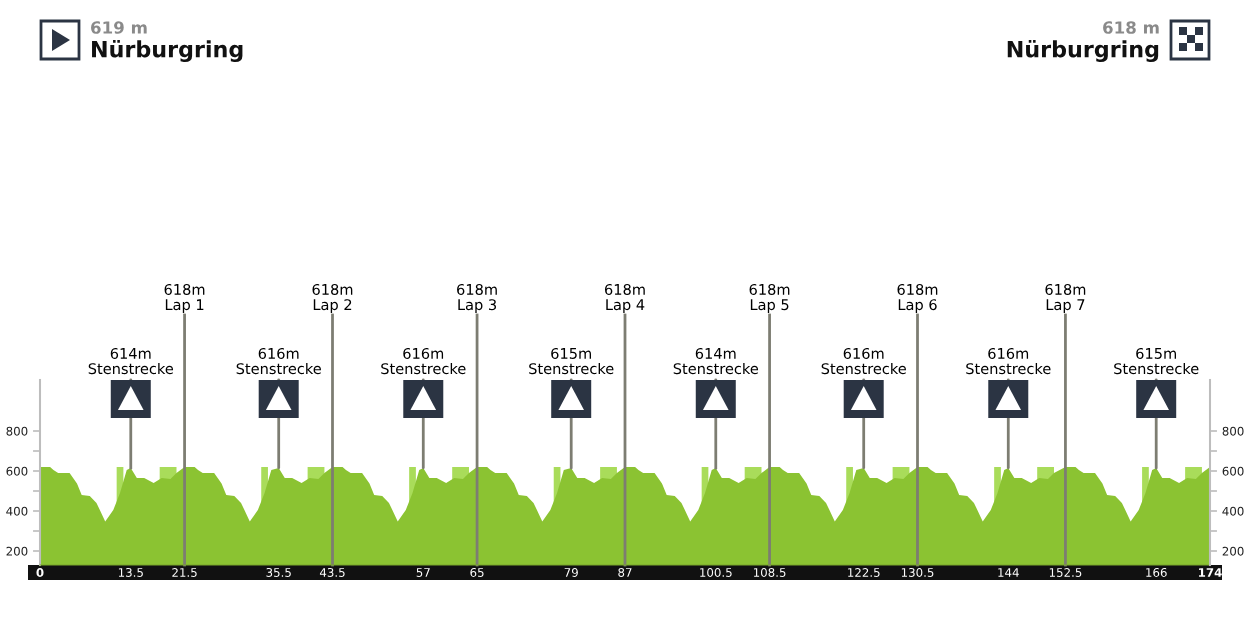 The height and width of the screenshot is (625, 1250). What do you see at coordinates (1083, 51) in the screenshot?
I see `text: Nürburgring` at bounding box center [1083, 51].